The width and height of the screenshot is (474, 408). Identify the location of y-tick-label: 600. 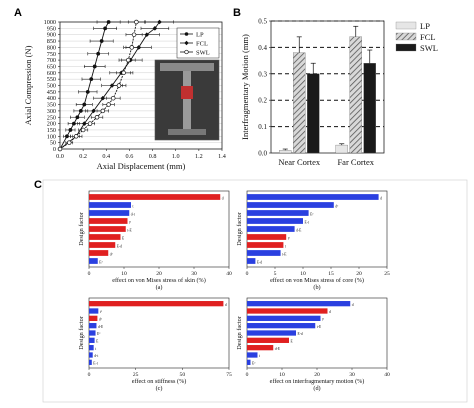
(51, 73).